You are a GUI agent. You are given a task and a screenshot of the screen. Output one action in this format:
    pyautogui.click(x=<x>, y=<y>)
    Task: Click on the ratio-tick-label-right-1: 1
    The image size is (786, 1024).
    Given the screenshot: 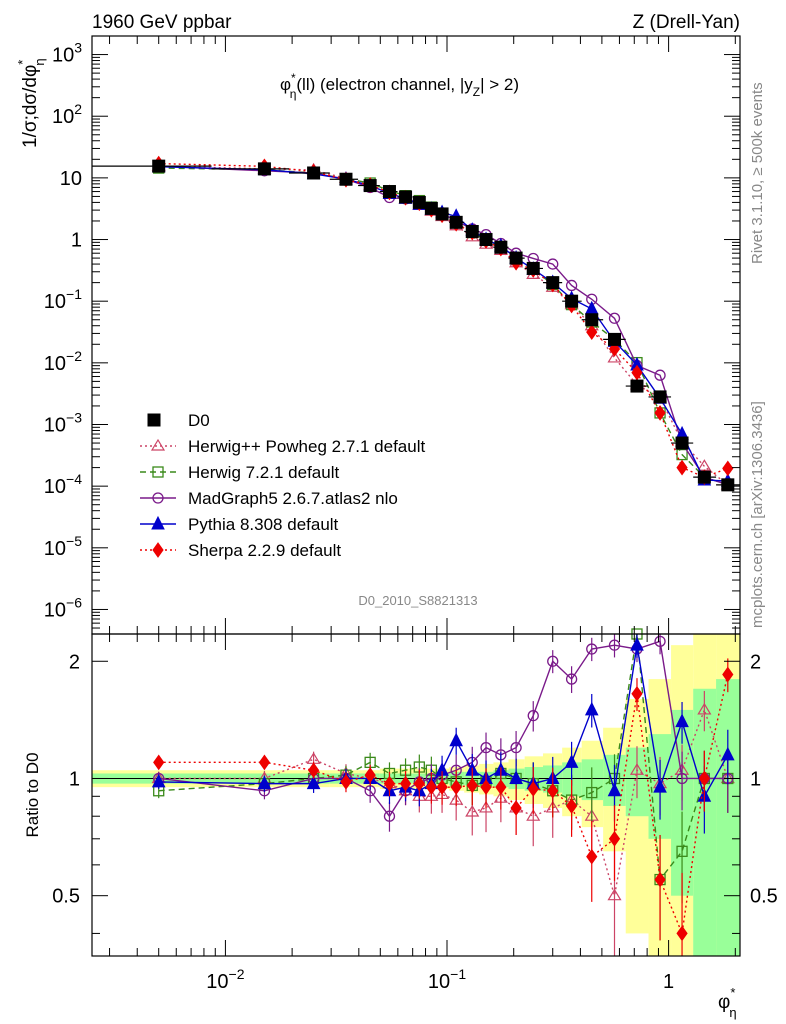 What is the action you would take?
    pyautogui.click(x=755, y=779)
    